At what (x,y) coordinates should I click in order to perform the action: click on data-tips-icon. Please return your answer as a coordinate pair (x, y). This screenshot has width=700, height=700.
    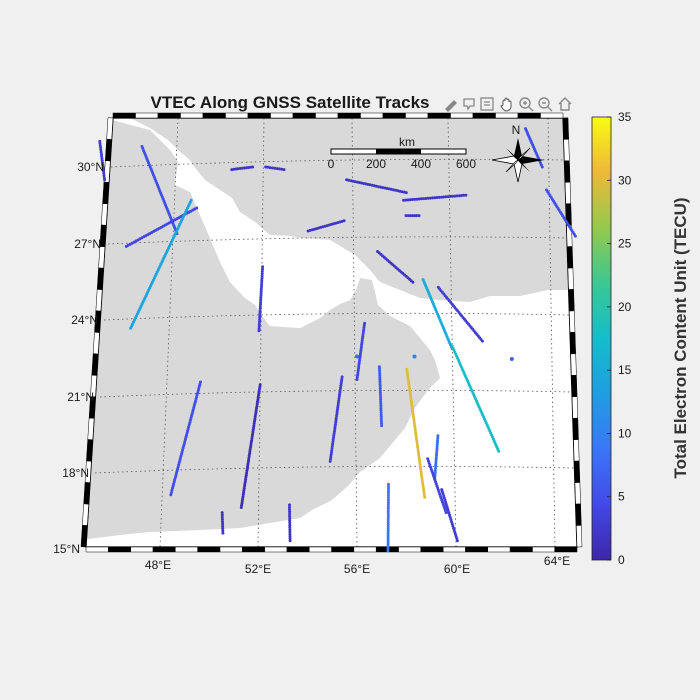
    Looking at the image, I should click on (469, 104).